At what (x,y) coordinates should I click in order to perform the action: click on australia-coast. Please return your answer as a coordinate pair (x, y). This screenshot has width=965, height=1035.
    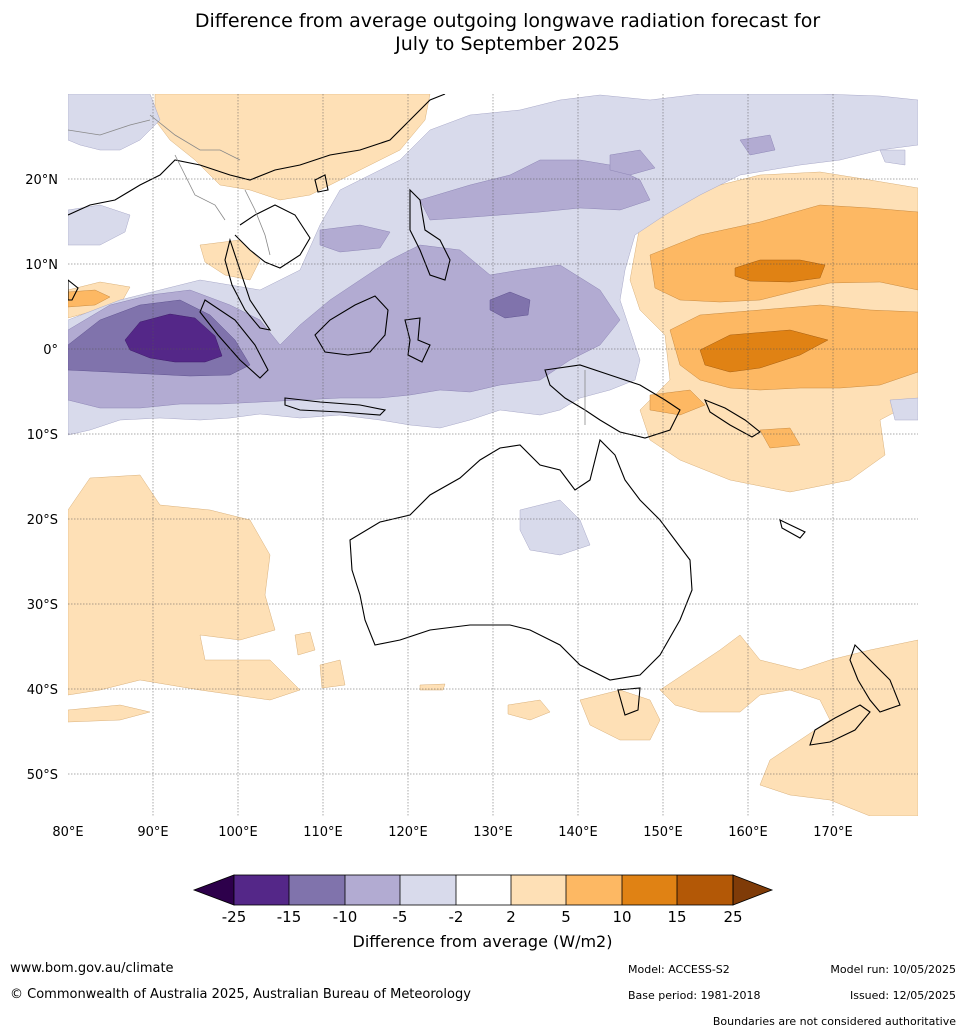
    Looking at the image, I should click on (521, 559).